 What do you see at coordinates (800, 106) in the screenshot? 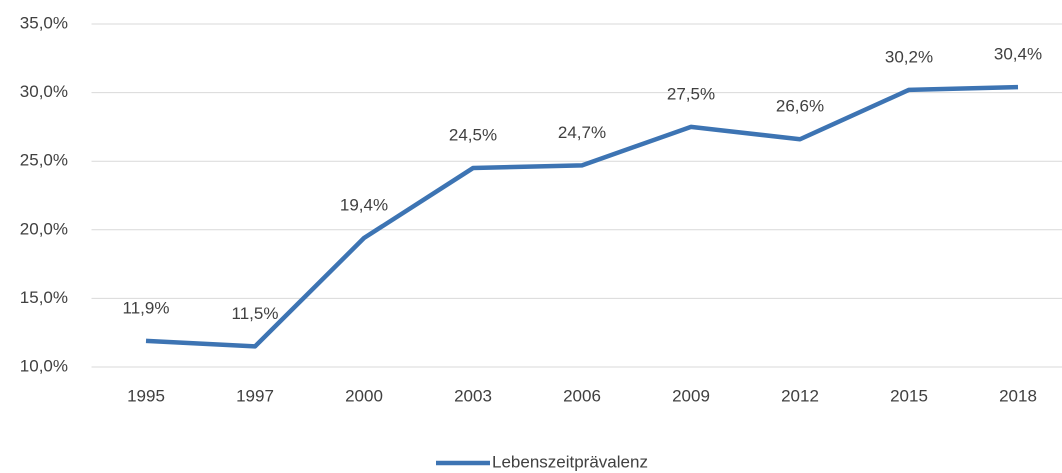
I see `data-label: 26,6%` at bounding box center [800, 106].